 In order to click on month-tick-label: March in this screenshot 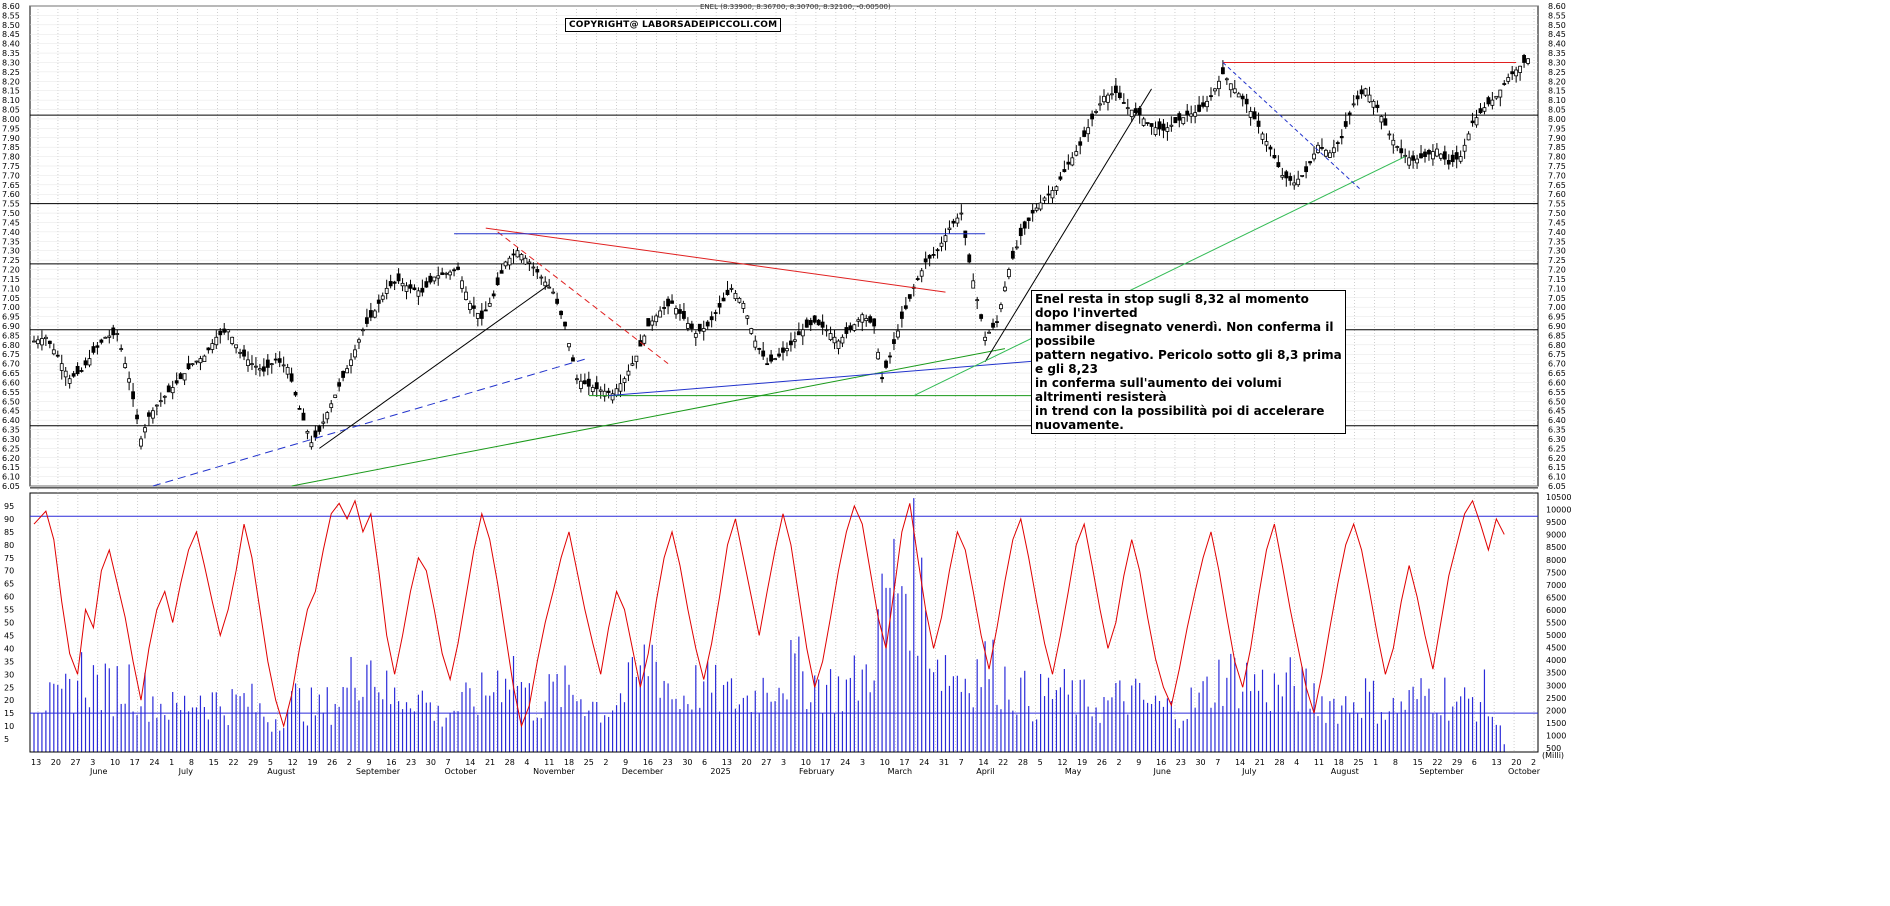, I will do `click(900, 771)`.